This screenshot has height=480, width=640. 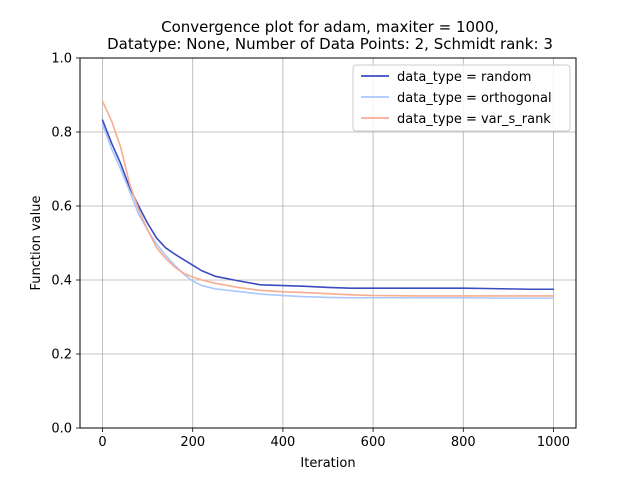 What do you see at coordinates (61, 133) in the screenshot?
I see `y-tick-label: 0.8` at bounding box center [61, 133].